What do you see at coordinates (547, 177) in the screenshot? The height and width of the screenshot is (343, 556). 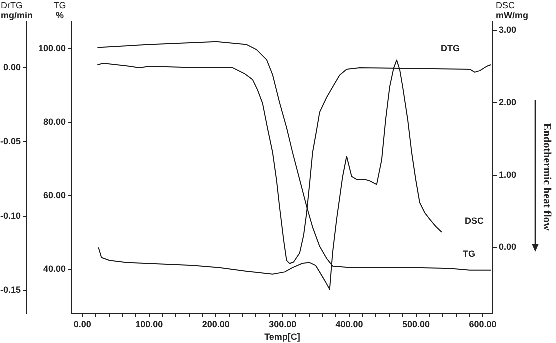 I see `text: Endothermic heat flow` at bounding box center [547, 177].